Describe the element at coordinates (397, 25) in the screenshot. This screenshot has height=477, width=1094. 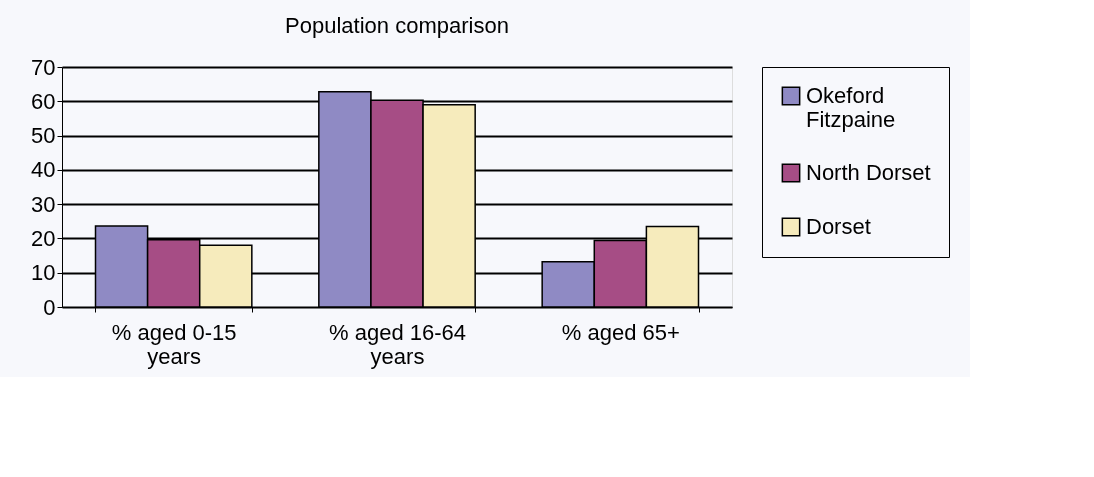
I see `chart-title: Population comparison` at that location.